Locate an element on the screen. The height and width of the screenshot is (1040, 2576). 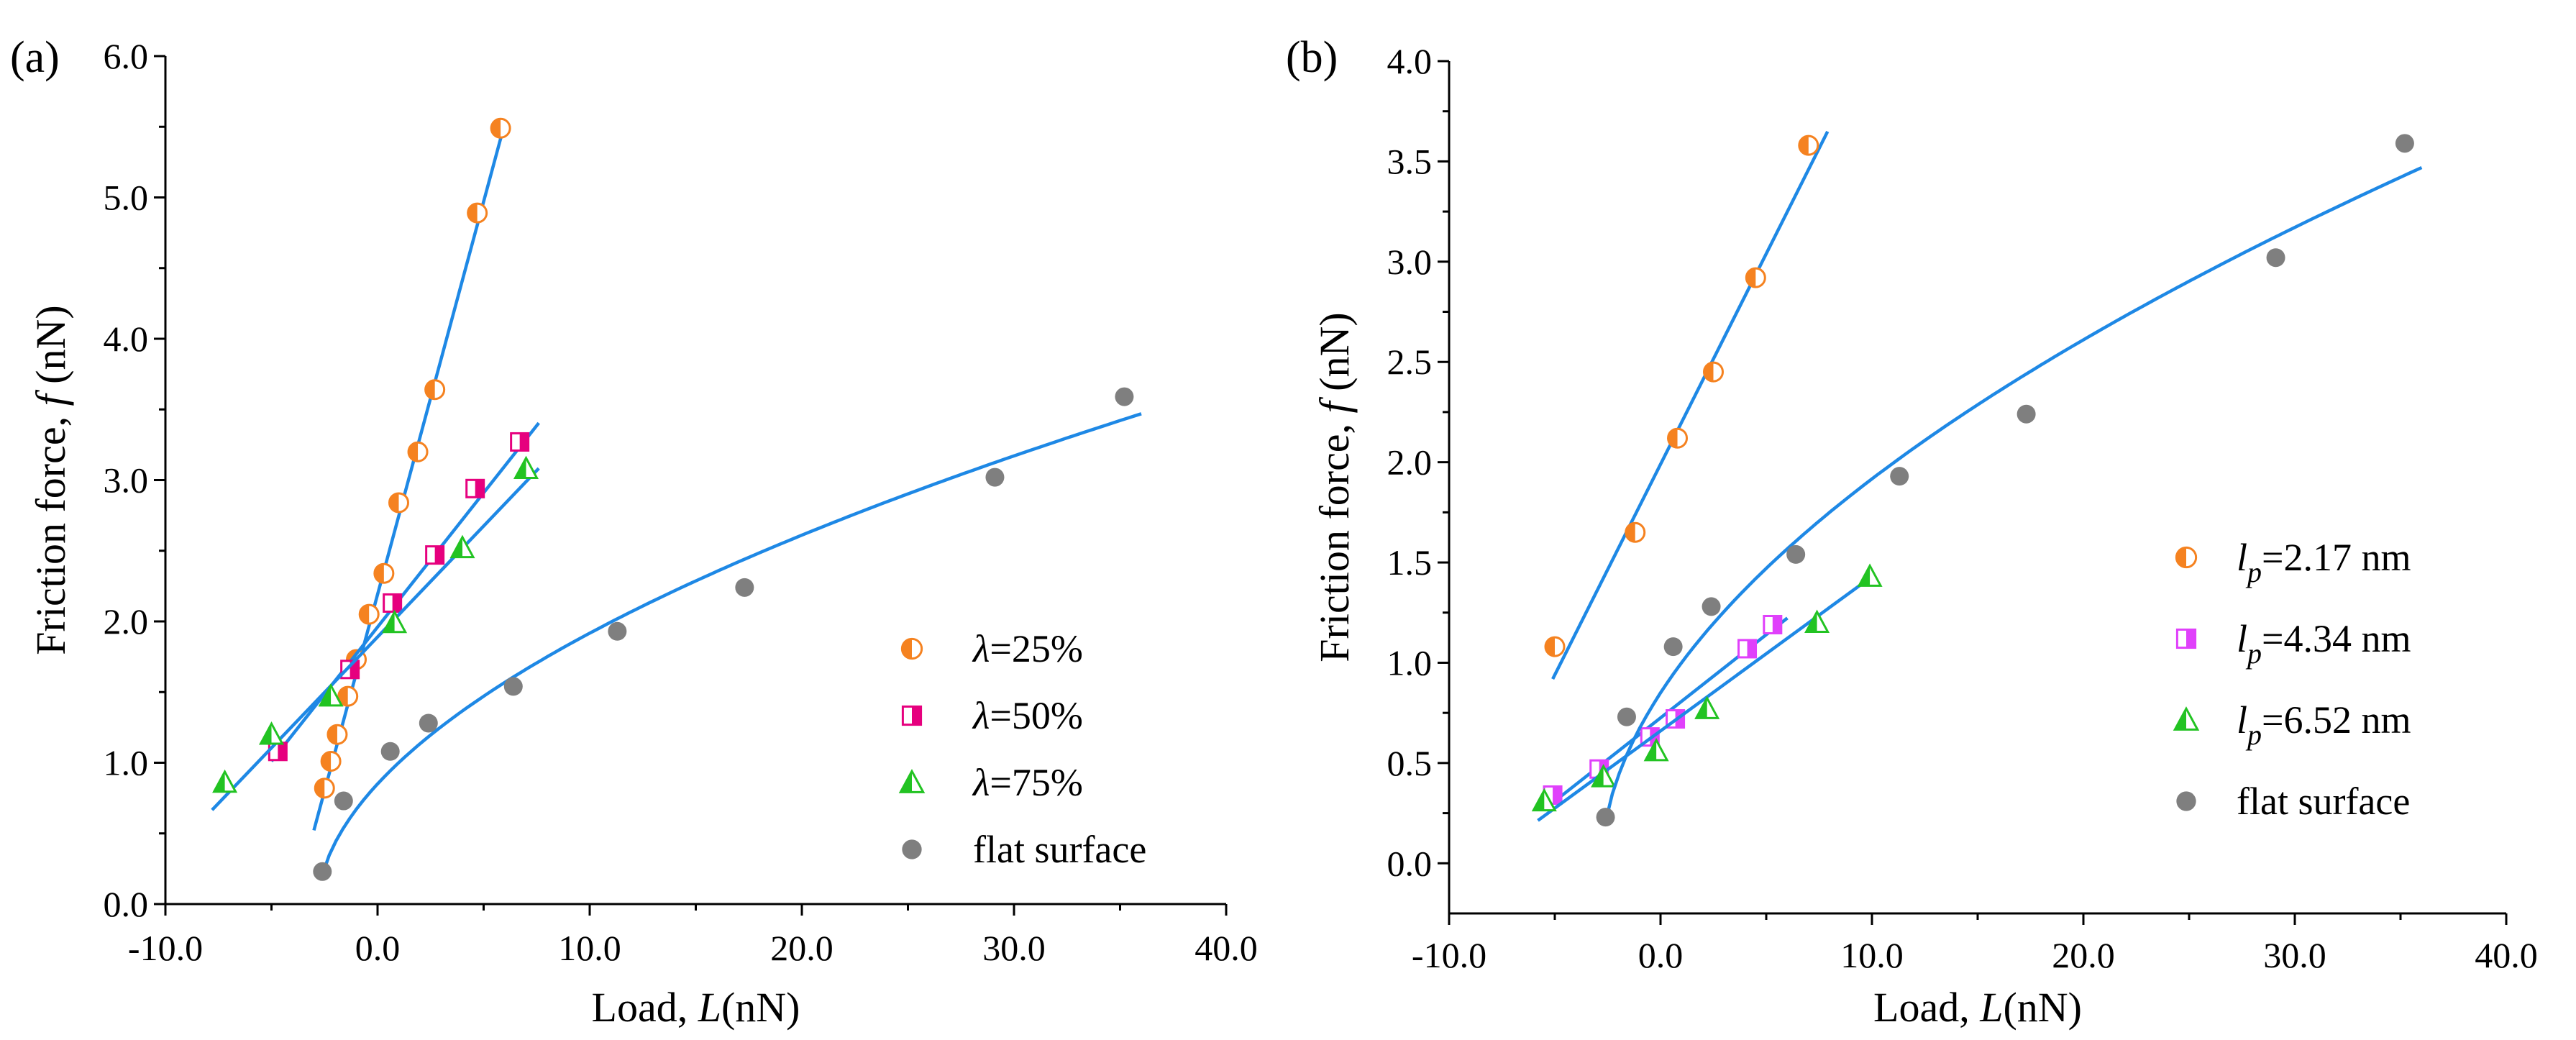
panel-a-legend-label-part: λ is located at coordinates (981, 648).